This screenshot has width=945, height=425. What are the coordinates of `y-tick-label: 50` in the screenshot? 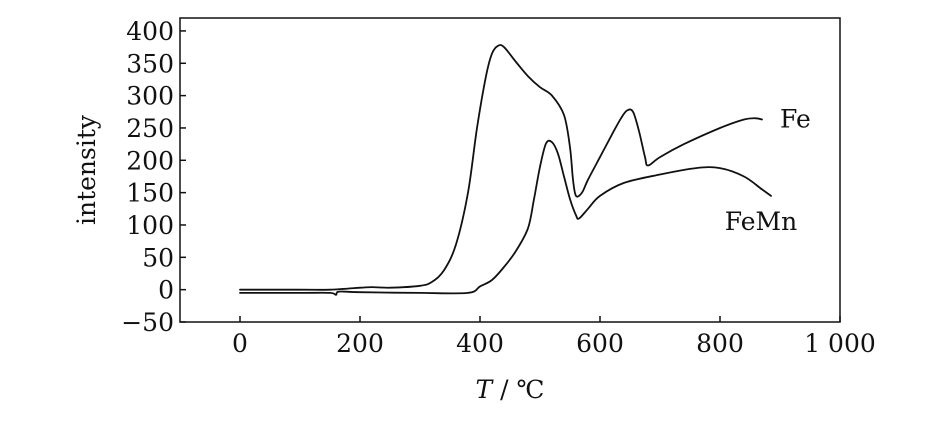 It's located at (158, 257).